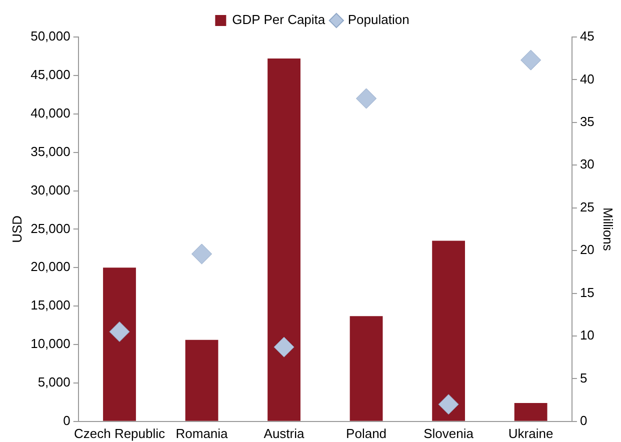  Describe the element at coordinates (366, 433) in the screenshot. I see `x-tick-label: Poland` at that location.